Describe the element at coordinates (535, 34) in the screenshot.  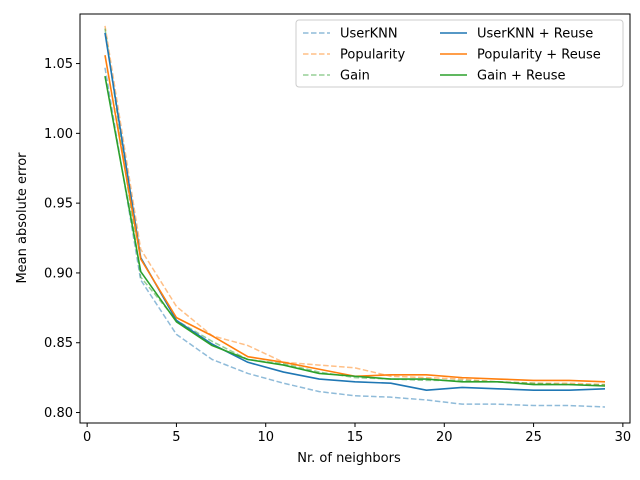
I see `legend-label-userknn-plus-reuse: UserKNN + Reuse` at that location.